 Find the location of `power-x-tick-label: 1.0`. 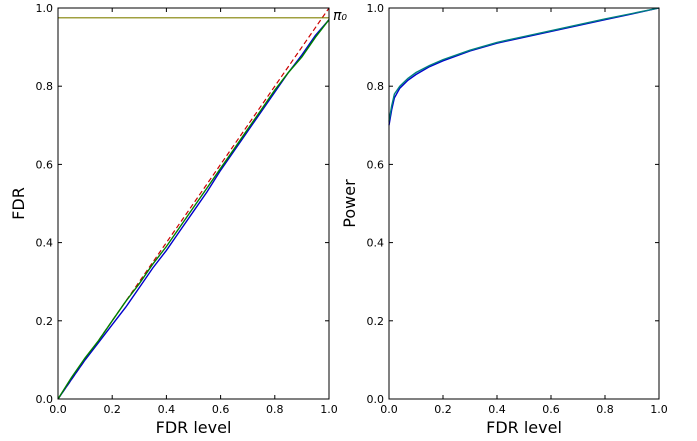

power-x-tick-label: 1.0 is located at coordinates (659, 409).